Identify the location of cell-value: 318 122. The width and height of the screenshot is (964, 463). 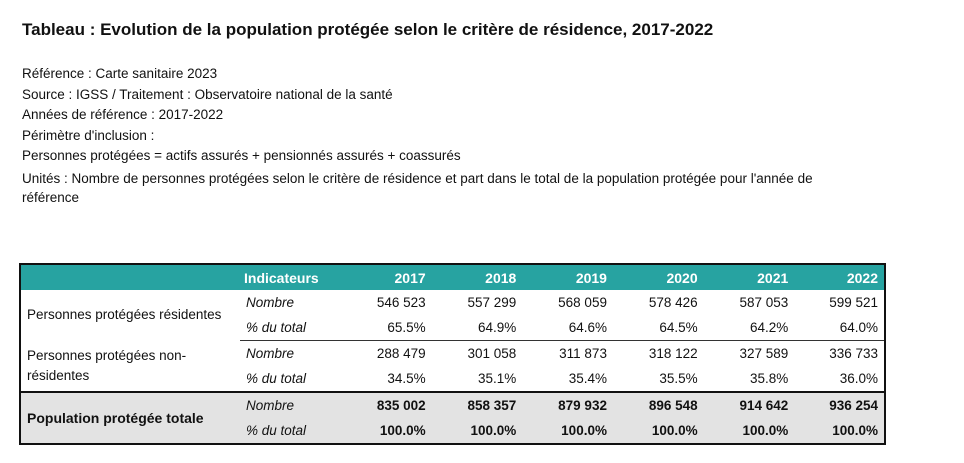
(673, 353).